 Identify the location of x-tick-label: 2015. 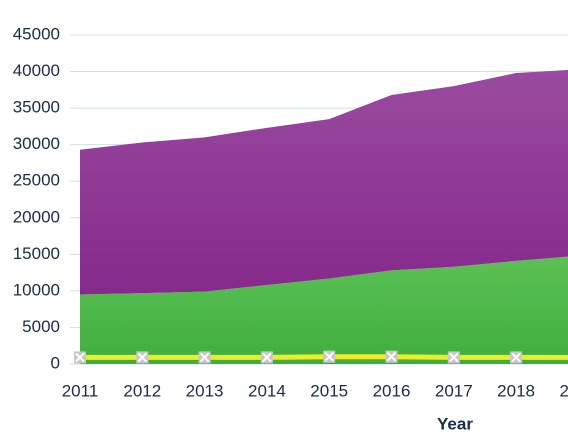
(329, 390).